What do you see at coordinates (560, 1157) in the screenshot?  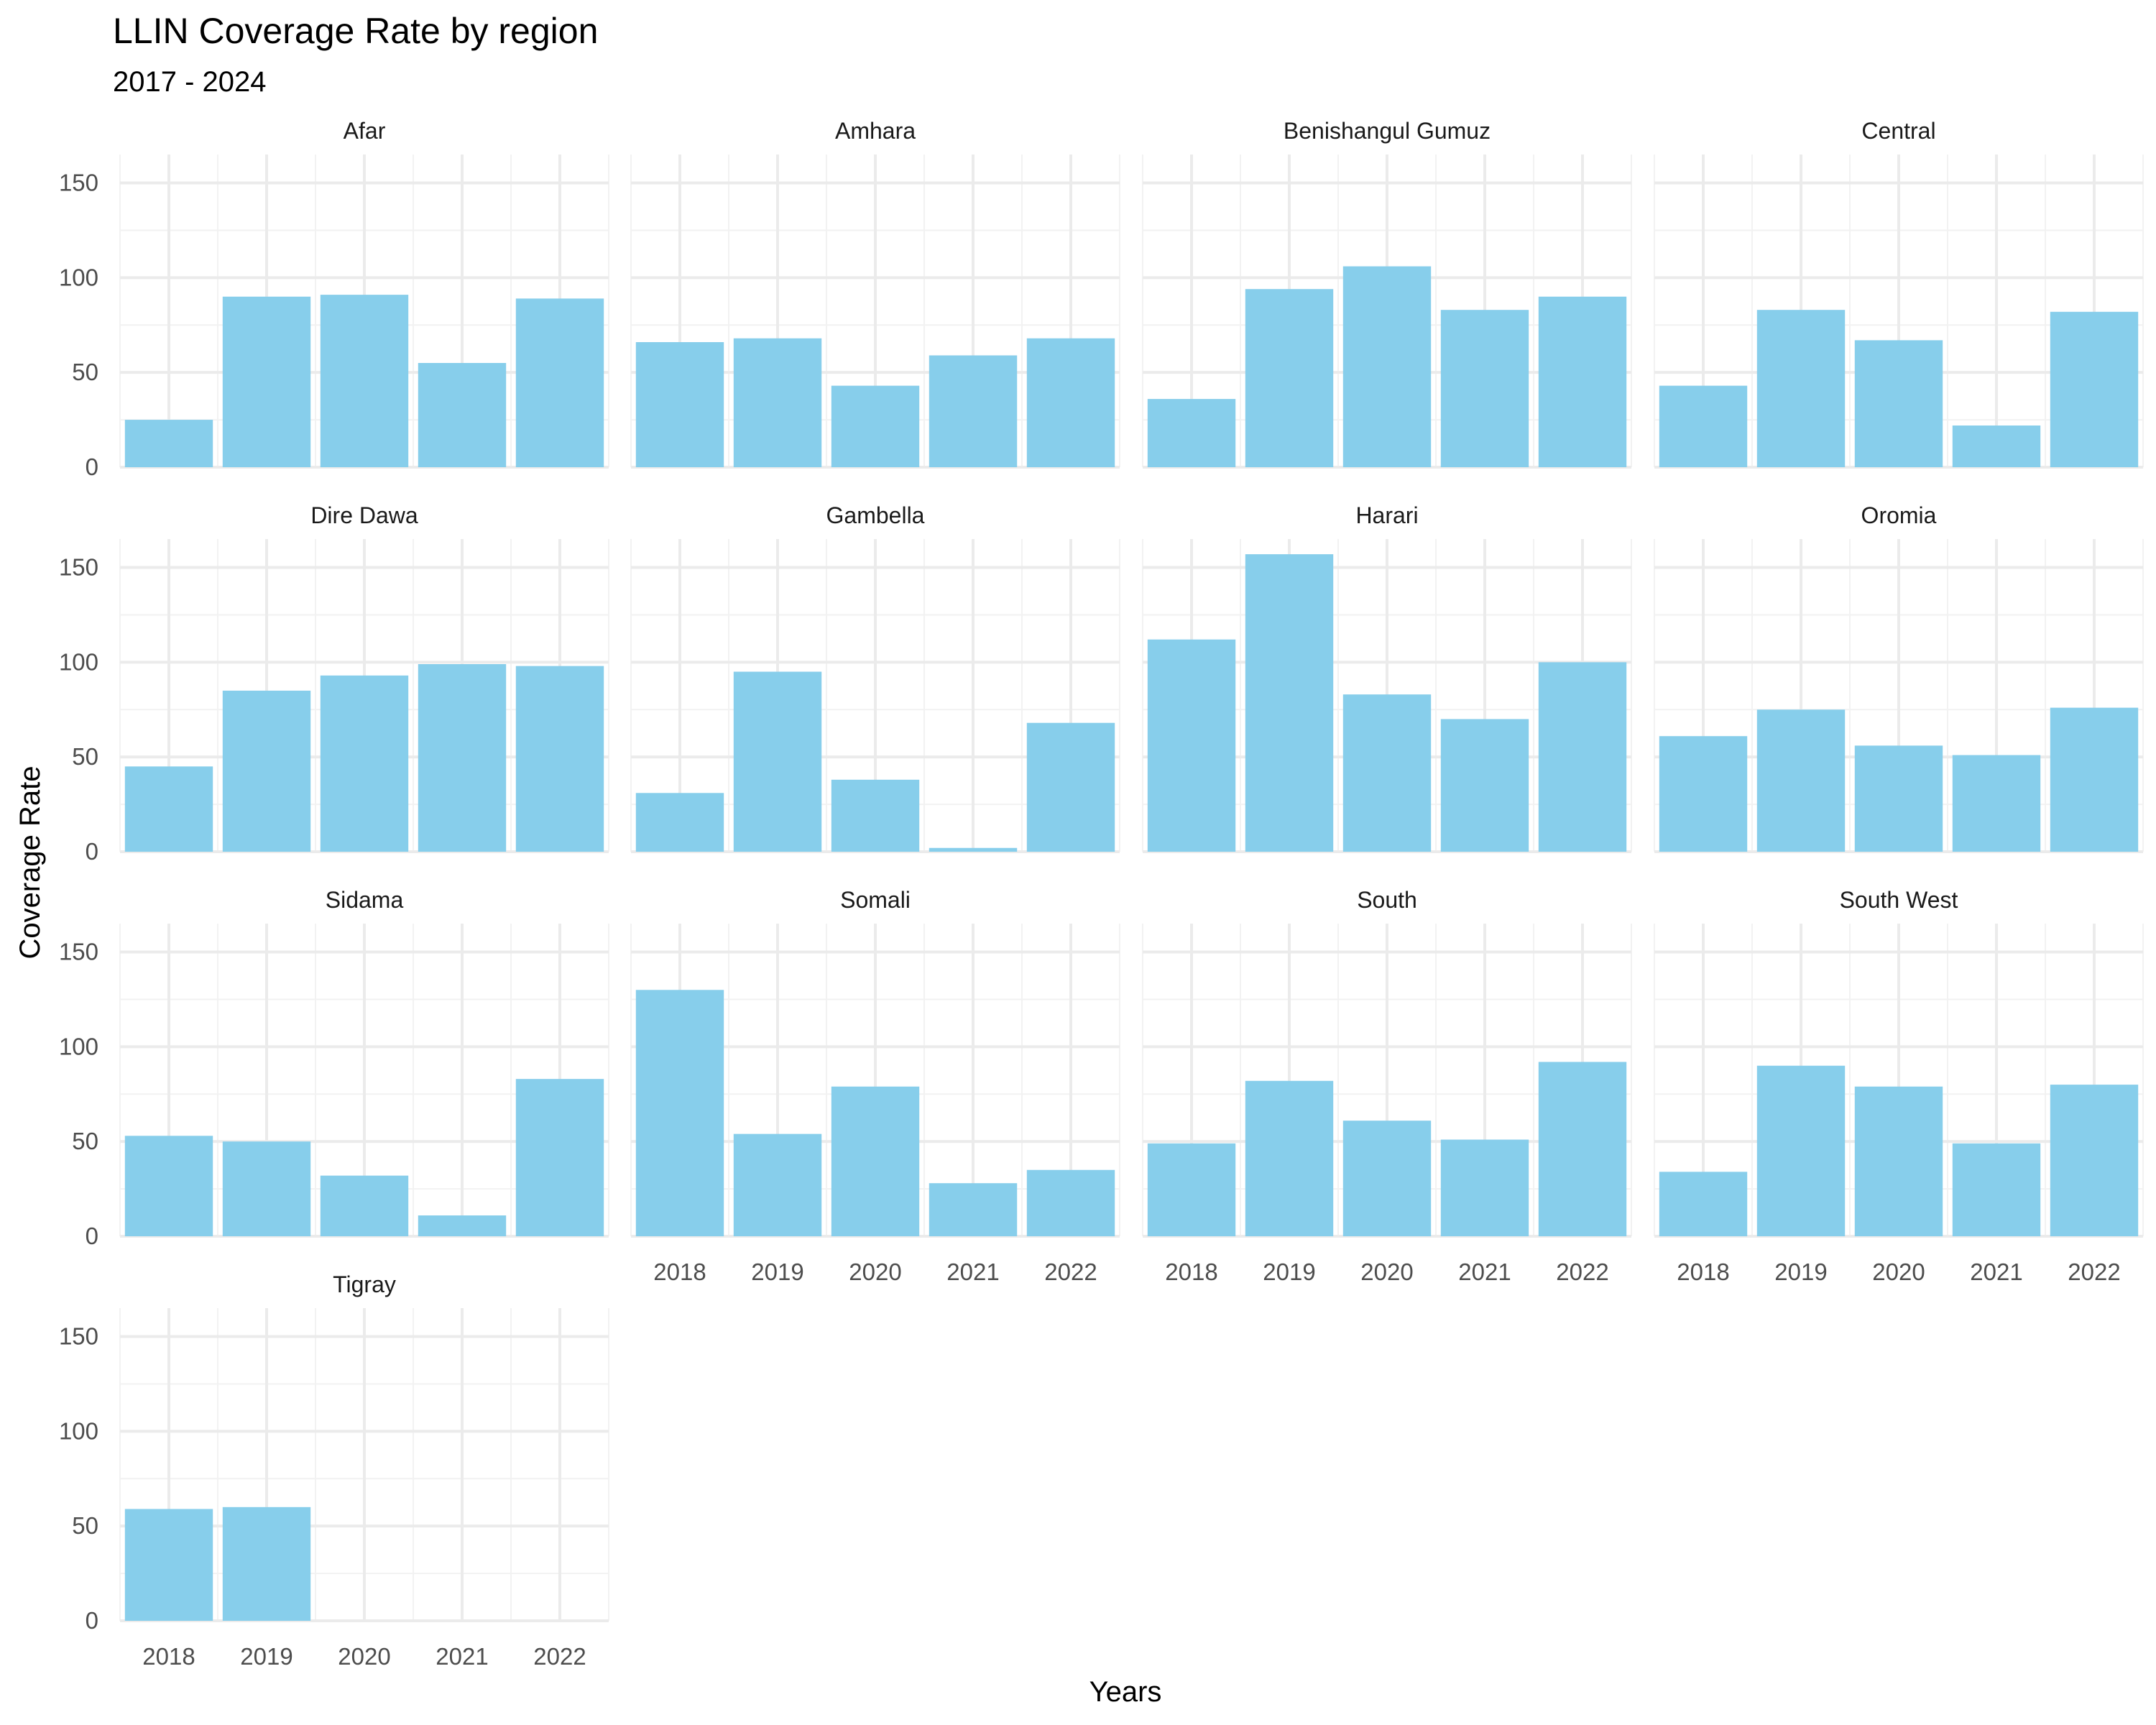 I see `bar-sidama-2022` at bounding box center [560, 1157].